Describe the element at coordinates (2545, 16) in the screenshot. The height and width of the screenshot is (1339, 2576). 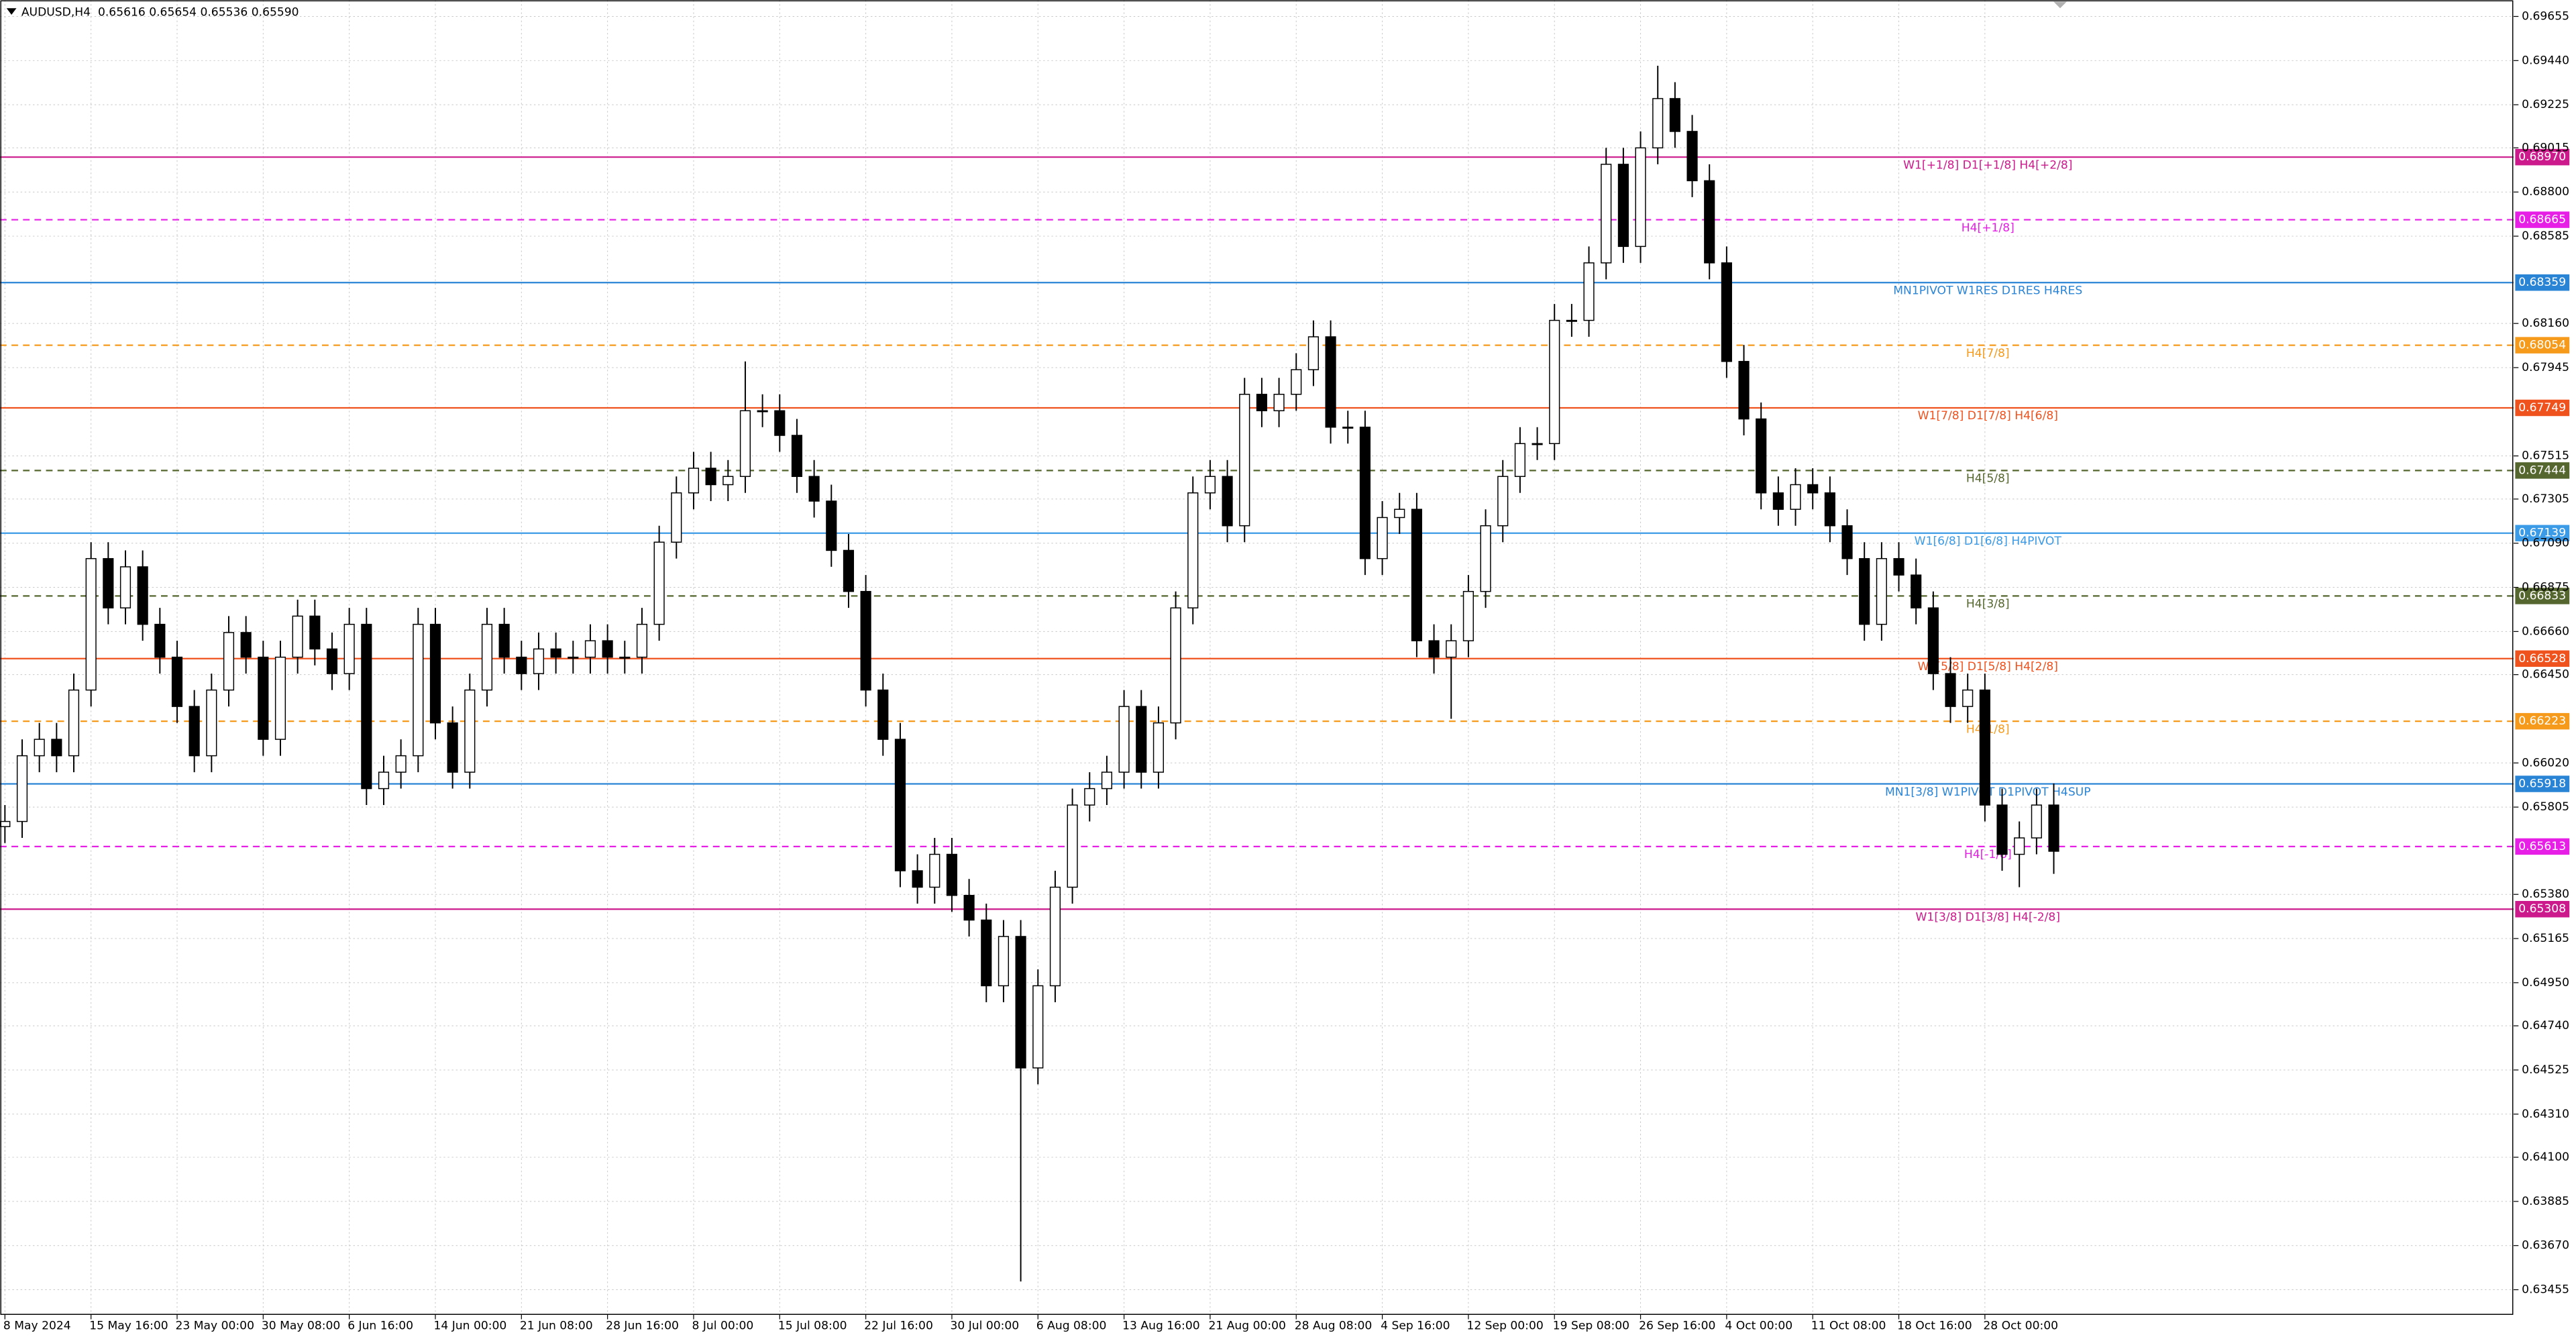
I see `y-tick-label: 0.69655` at that location.